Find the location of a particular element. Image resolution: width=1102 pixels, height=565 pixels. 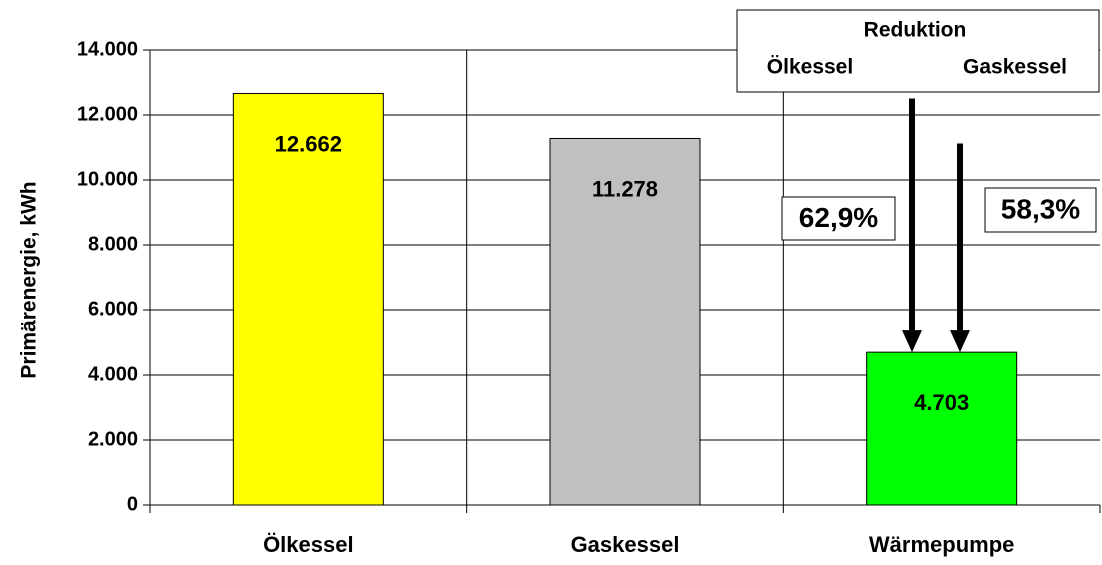

y-tick-label: 12.000 is located at coordinates (107, 114).